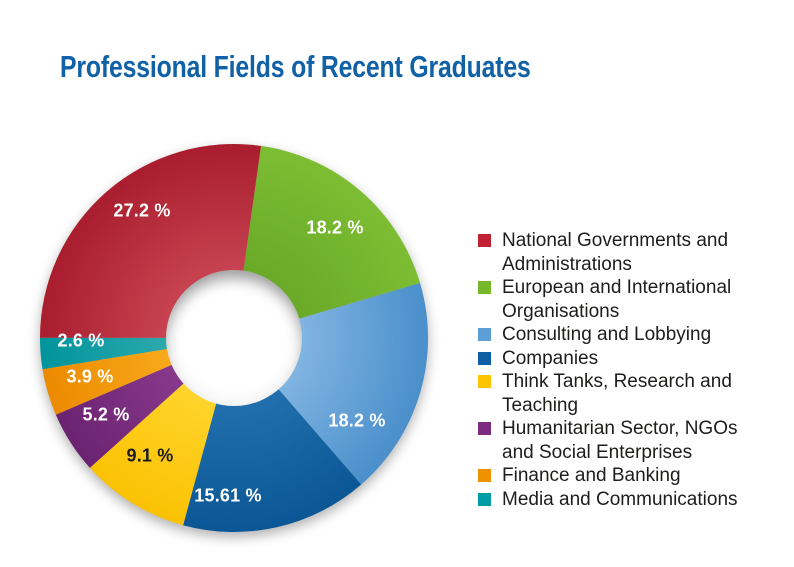  What do you see at coordinates (607, 334) in the screenshot?
I see `legend-label: Consulting and Lobbying` at bounding box center [607, 334].